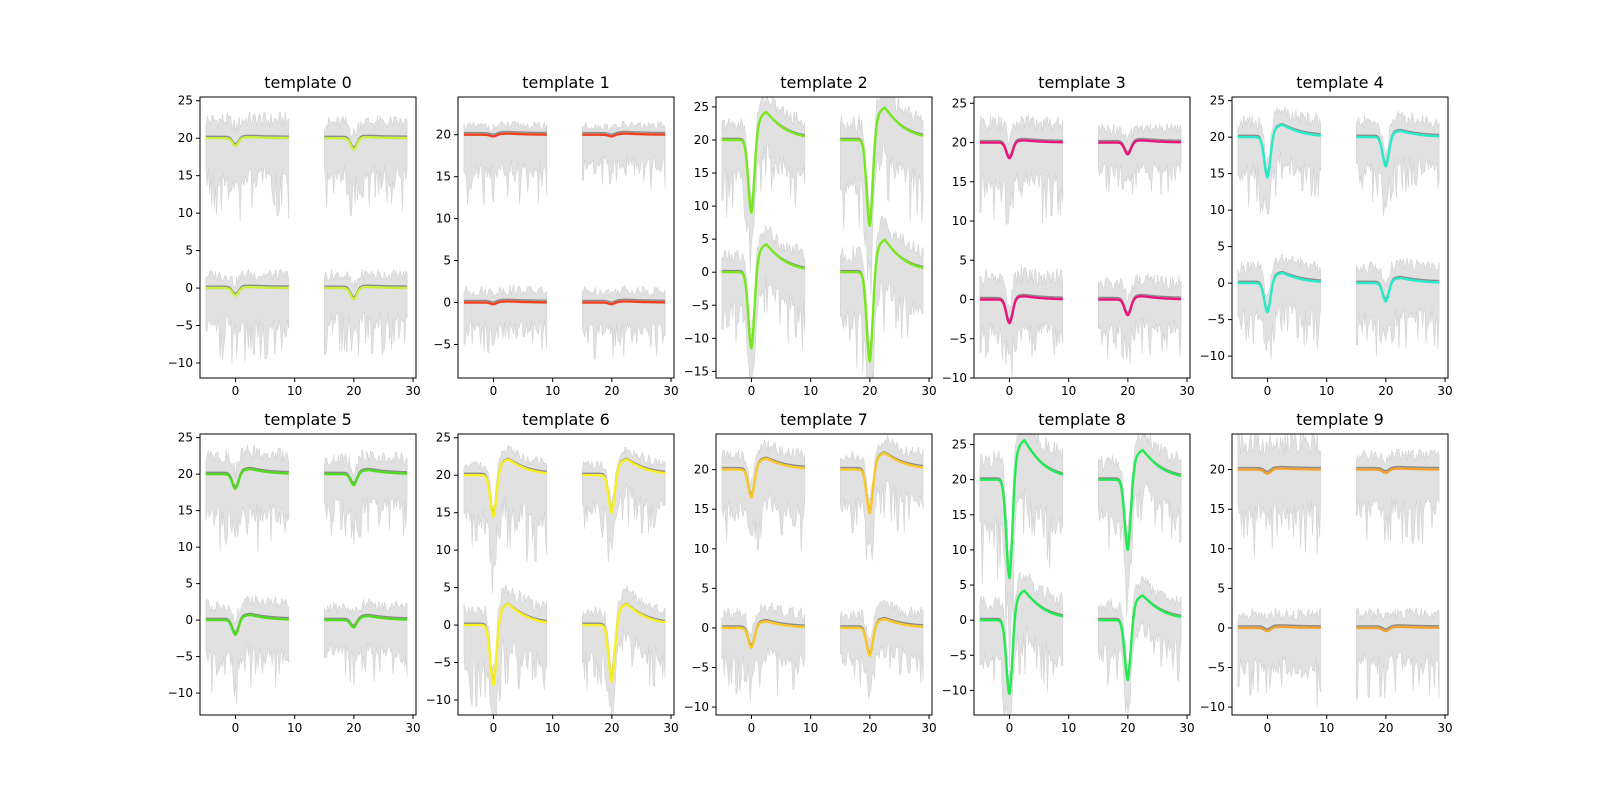 The width and height of the screenshot is (1600, 800). What do you see at coordinates (1082, 419) in the screenshot?
I see `subplot-title: template 8` at bounding box center [1082, 419].